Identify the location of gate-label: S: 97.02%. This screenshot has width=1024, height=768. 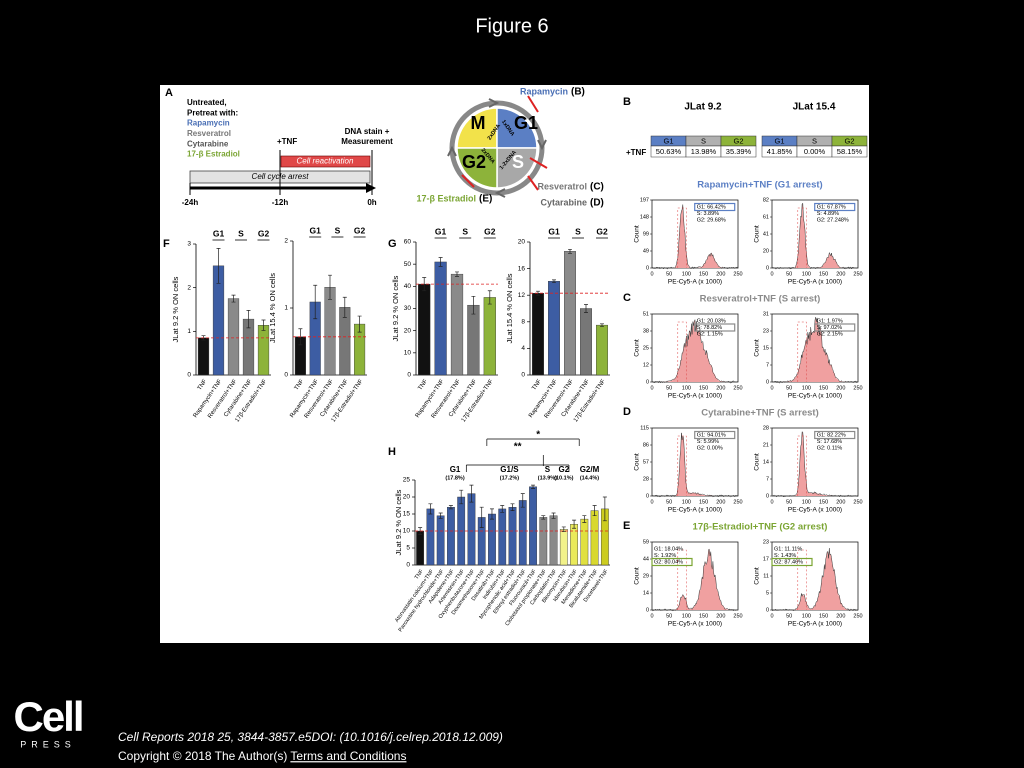
(829, 328).